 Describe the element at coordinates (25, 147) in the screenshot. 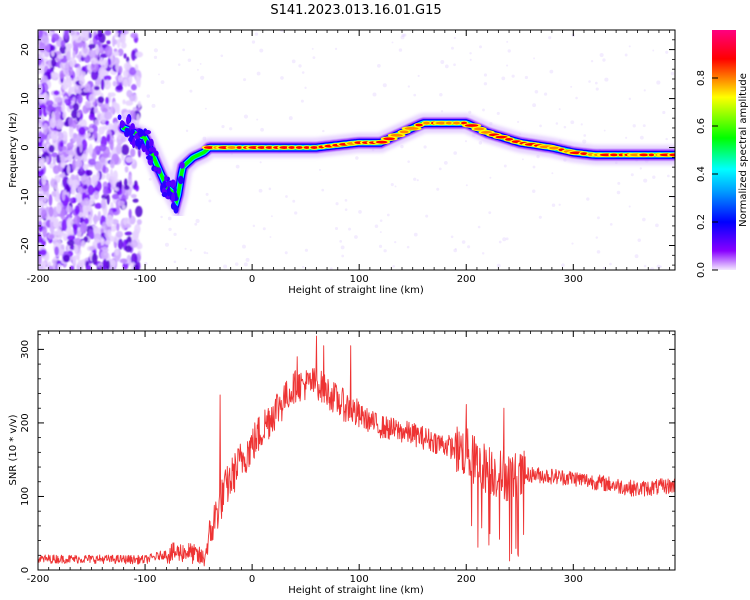

I see `spectrogram-y-tick-label: 0` at that location.